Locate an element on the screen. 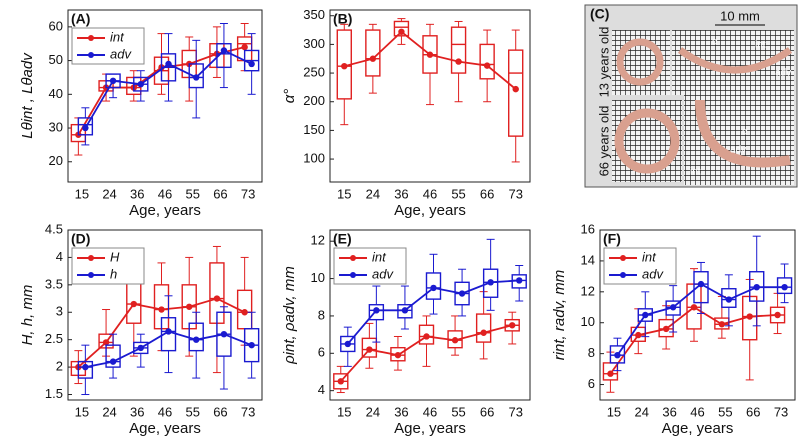 This screenshot has height=445, width=800. y-tick-label: 100 is located at coordinates (314, 158).